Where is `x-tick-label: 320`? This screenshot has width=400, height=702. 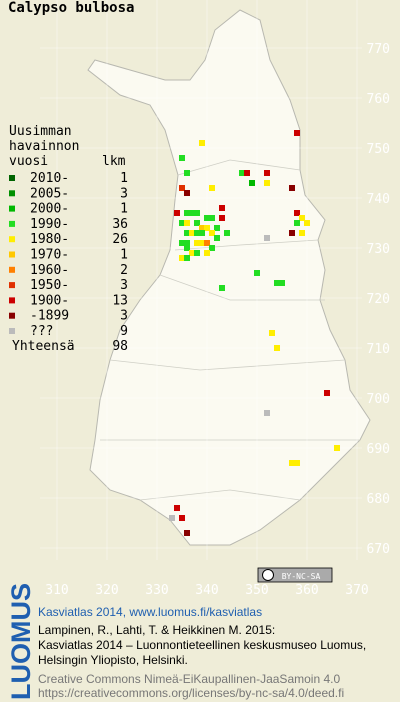 x-tick-label: 320 is located at coordinates (106, 590).